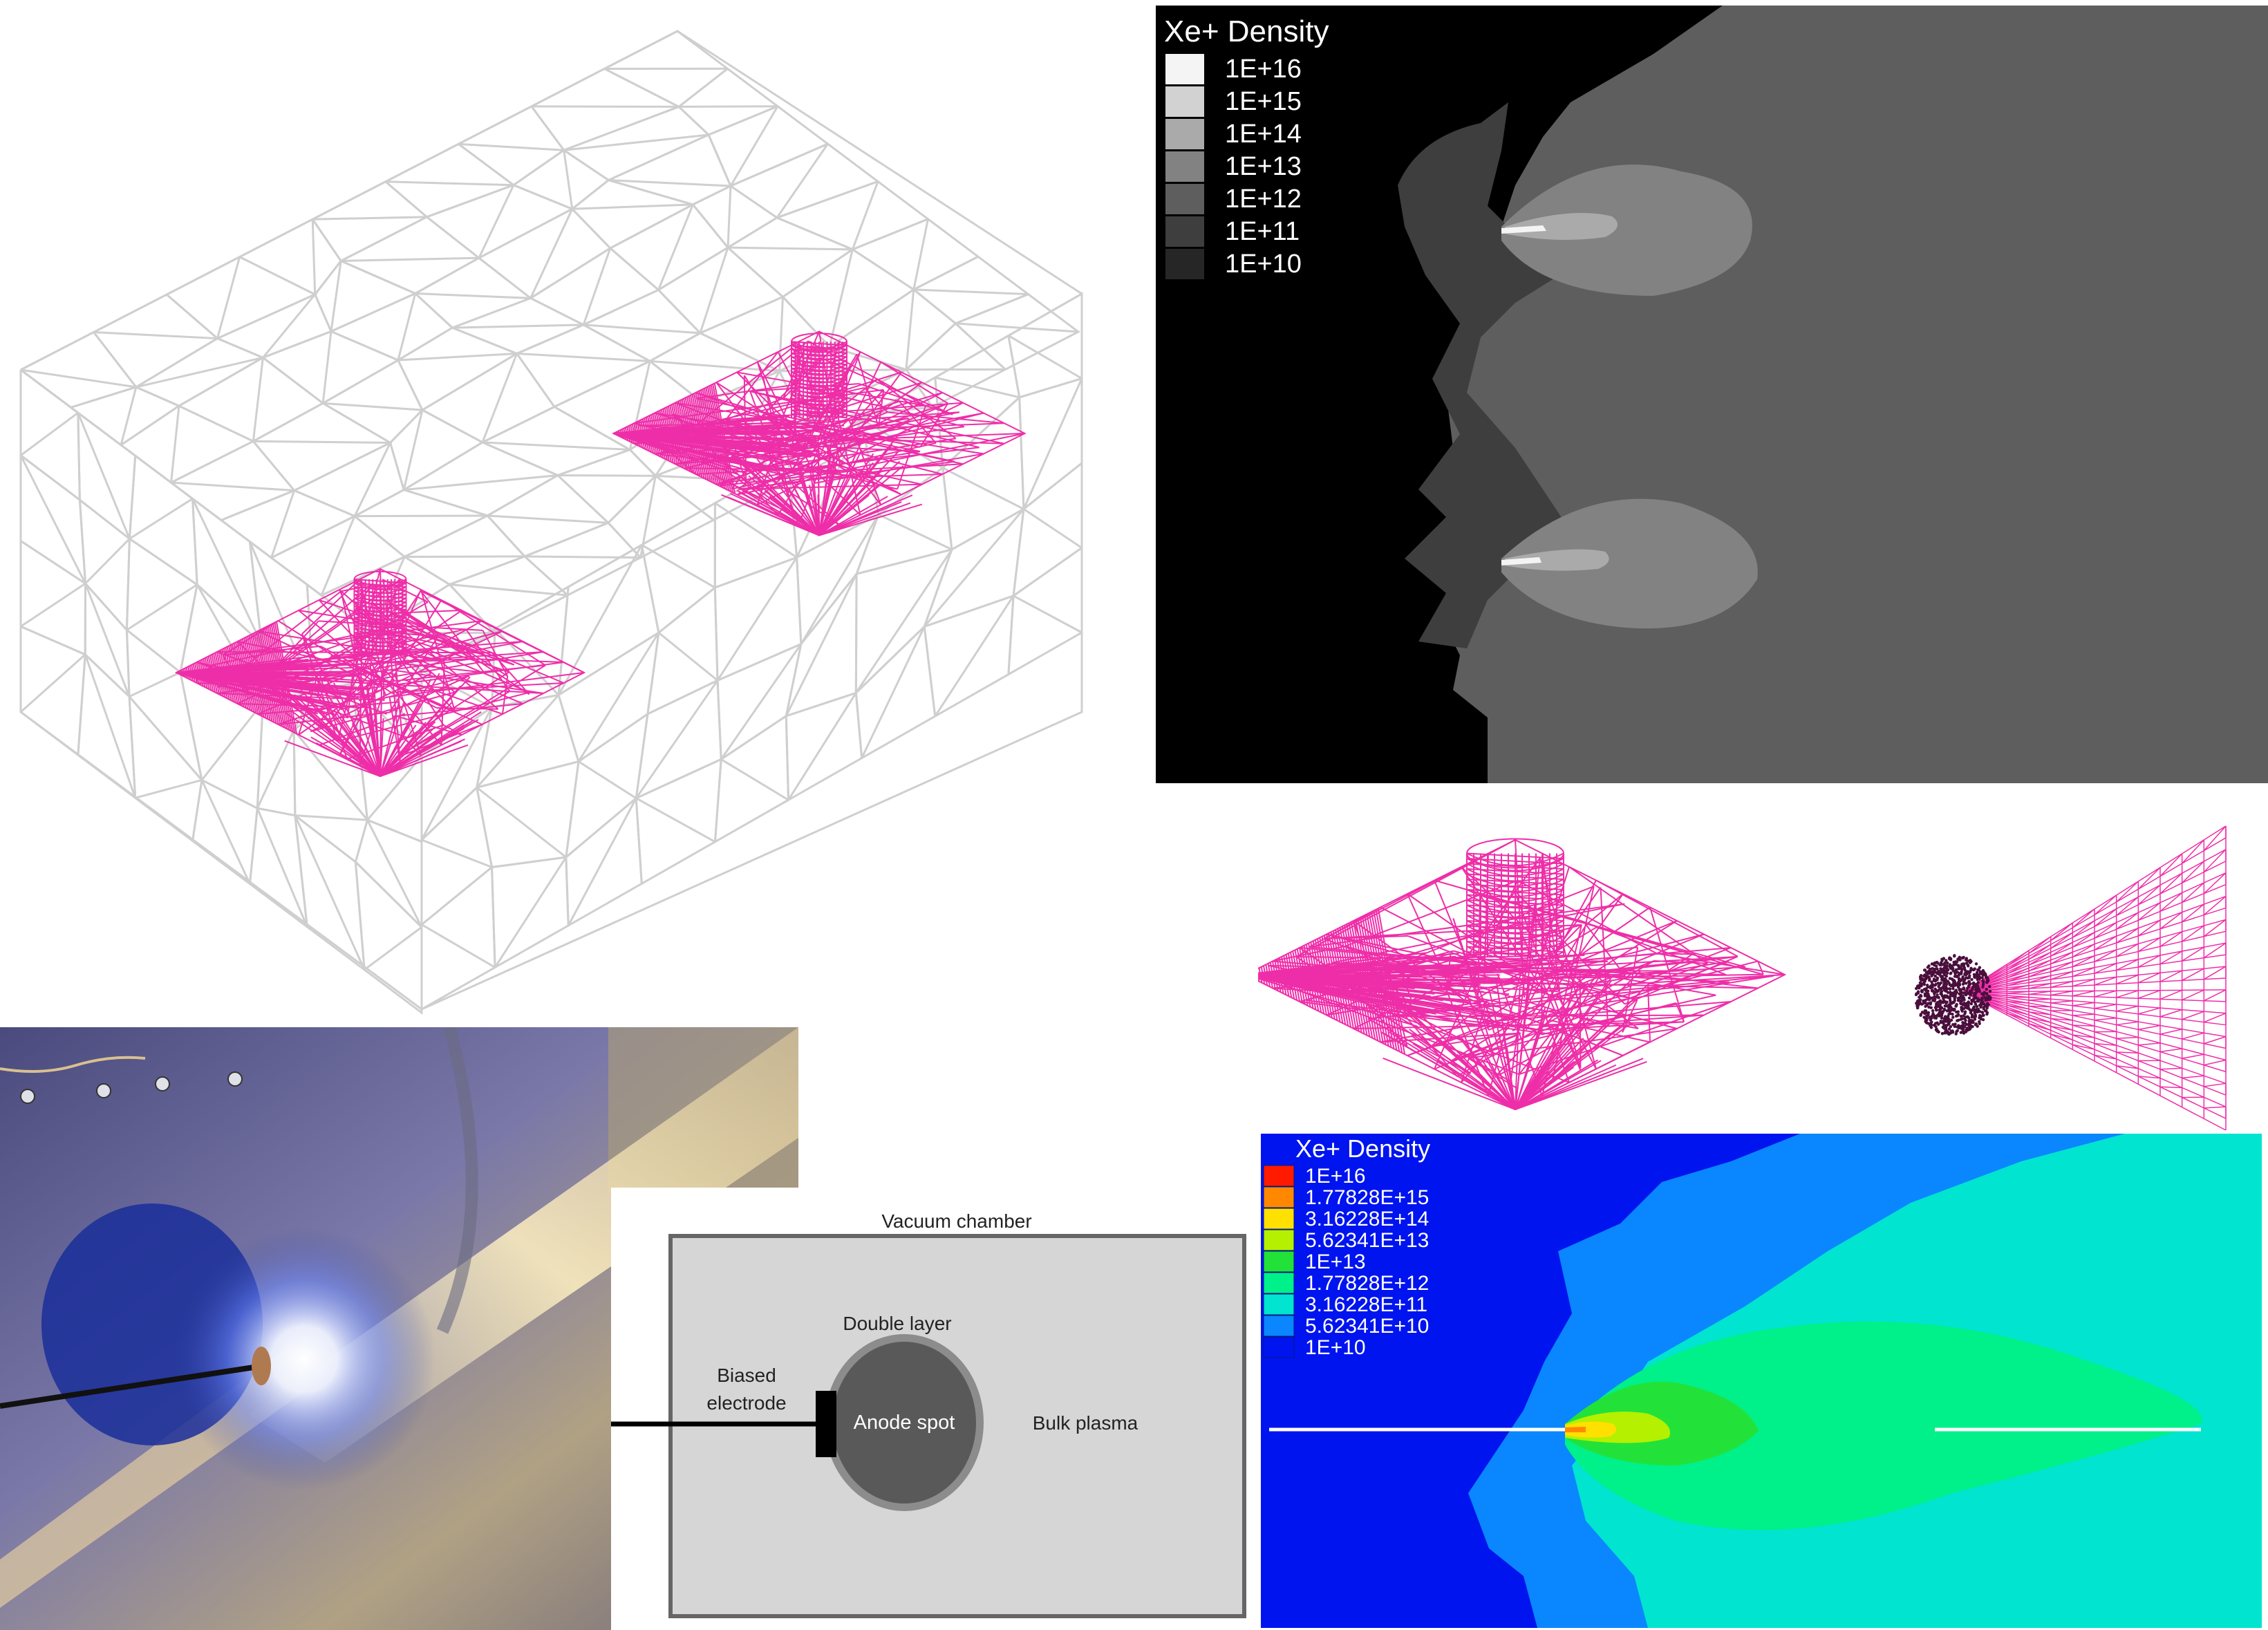 This screenshot has height=1630, width=2268. I want to click on legend-label: 1E+10, so click(1263, 264).